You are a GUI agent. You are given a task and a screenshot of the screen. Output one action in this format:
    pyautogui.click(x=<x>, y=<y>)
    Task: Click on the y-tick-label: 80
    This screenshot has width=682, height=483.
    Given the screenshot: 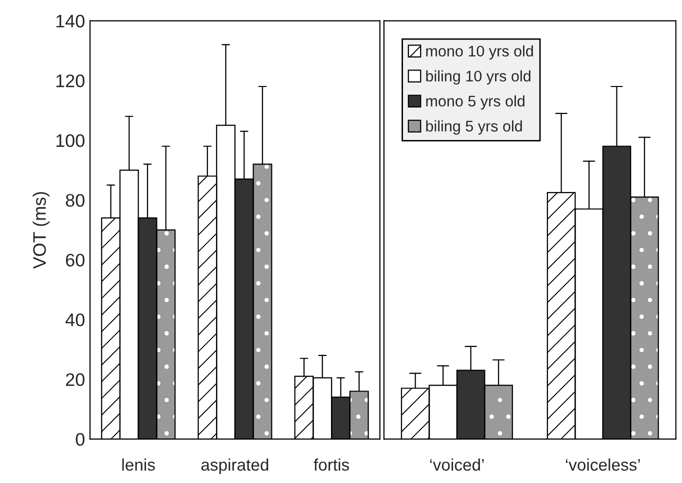 What is the action you would take?
    pyautogui.click(x=75, y=200)
    